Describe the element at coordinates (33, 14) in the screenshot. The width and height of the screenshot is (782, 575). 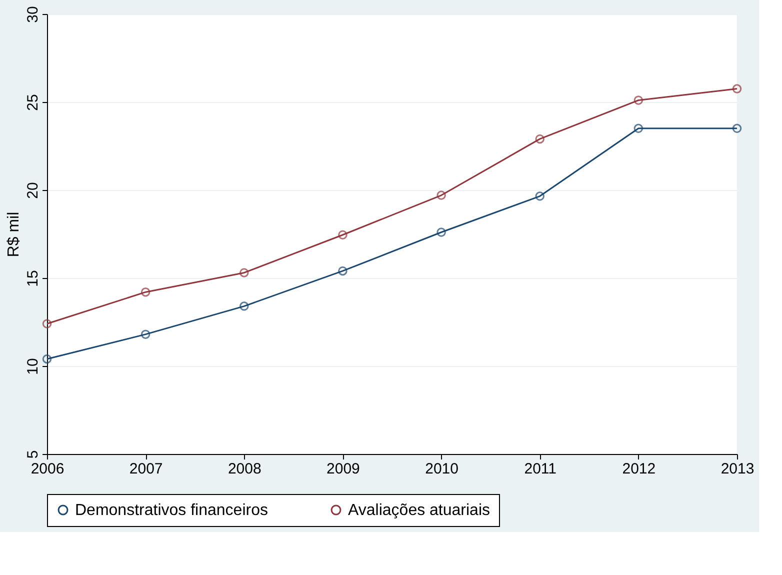
I see `y-tick-label: 30` at that location.